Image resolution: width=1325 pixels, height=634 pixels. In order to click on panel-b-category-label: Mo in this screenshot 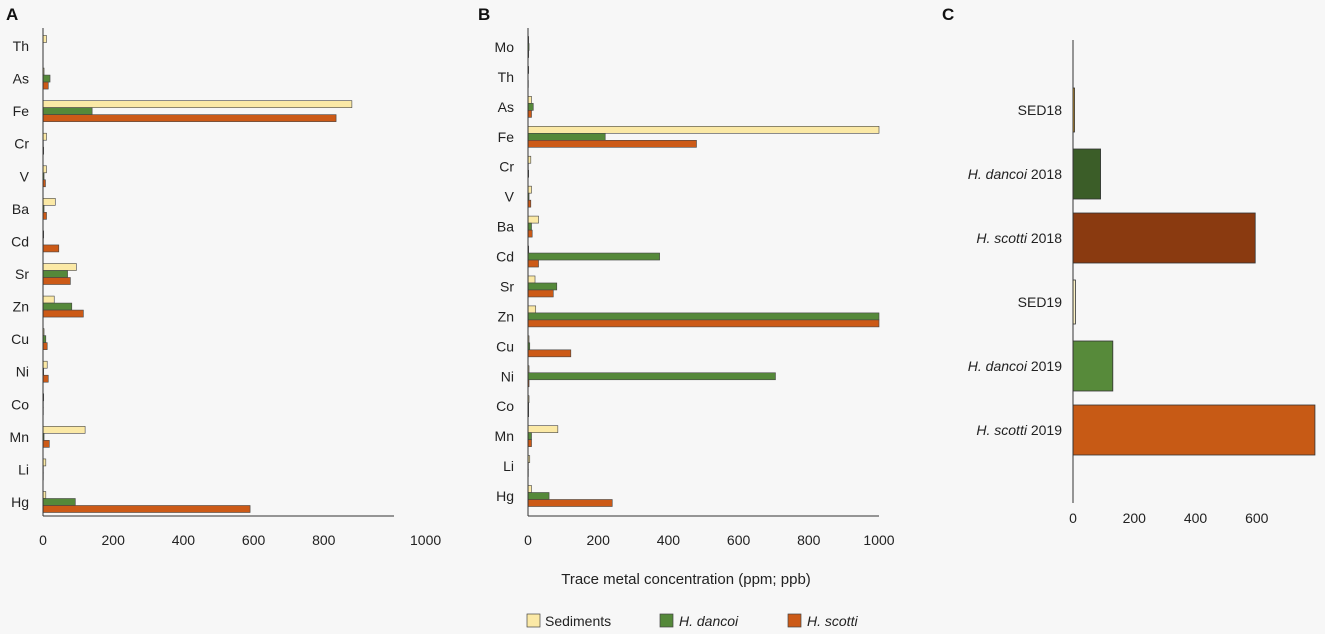, I will do `click(505, 47)`.